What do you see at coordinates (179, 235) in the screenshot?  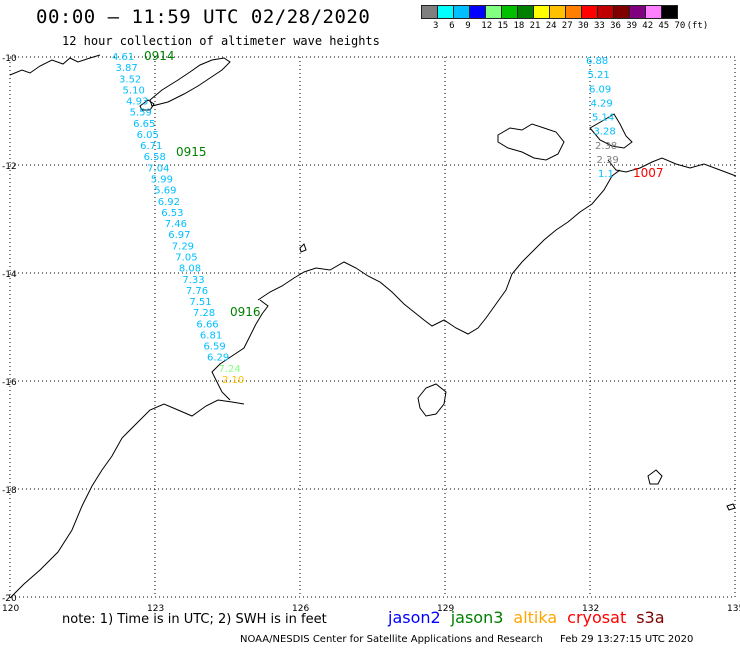 I see `wave-height-value: 6.97` at bounding box center [179, 235].